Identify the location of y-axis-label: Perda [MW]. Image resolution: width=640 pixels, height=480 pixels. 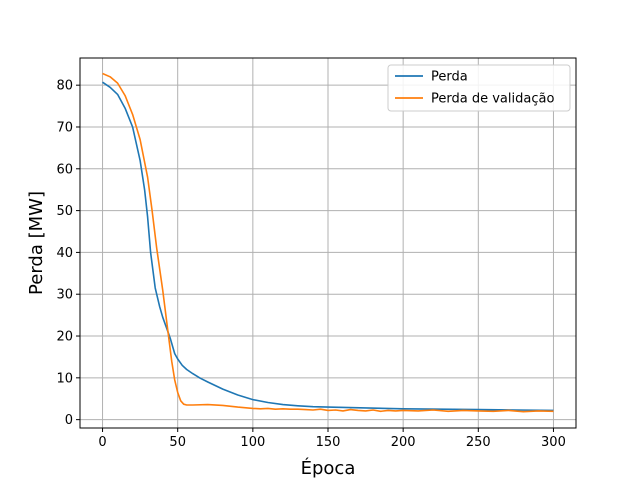
(36, 243).